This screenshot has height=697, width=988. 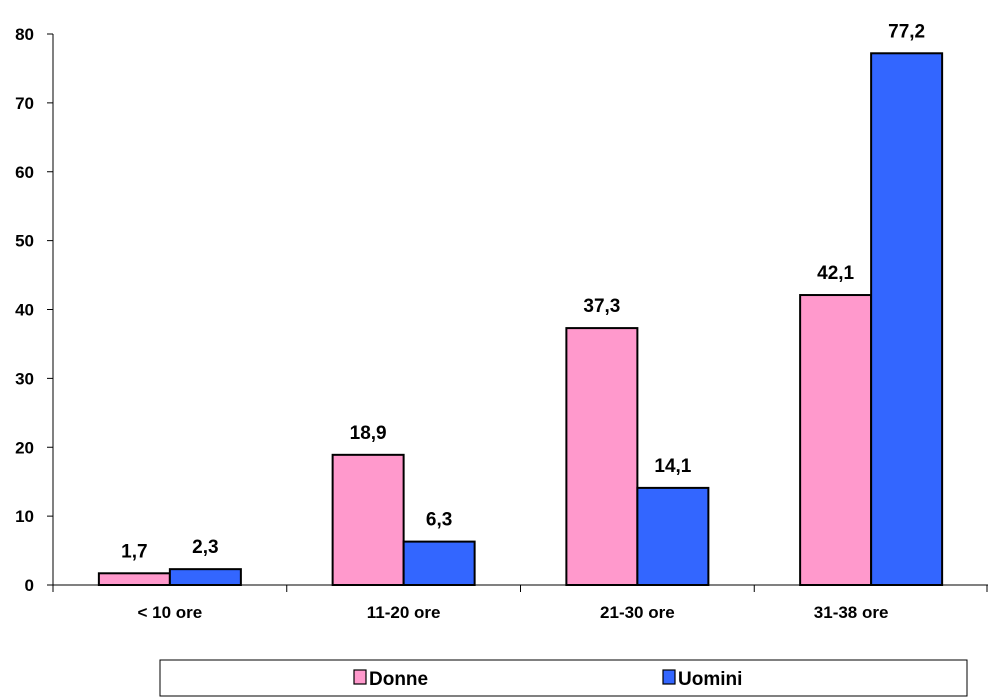 I want to click on data-label-donne-1: 18,9, so click(x=368, y=433).